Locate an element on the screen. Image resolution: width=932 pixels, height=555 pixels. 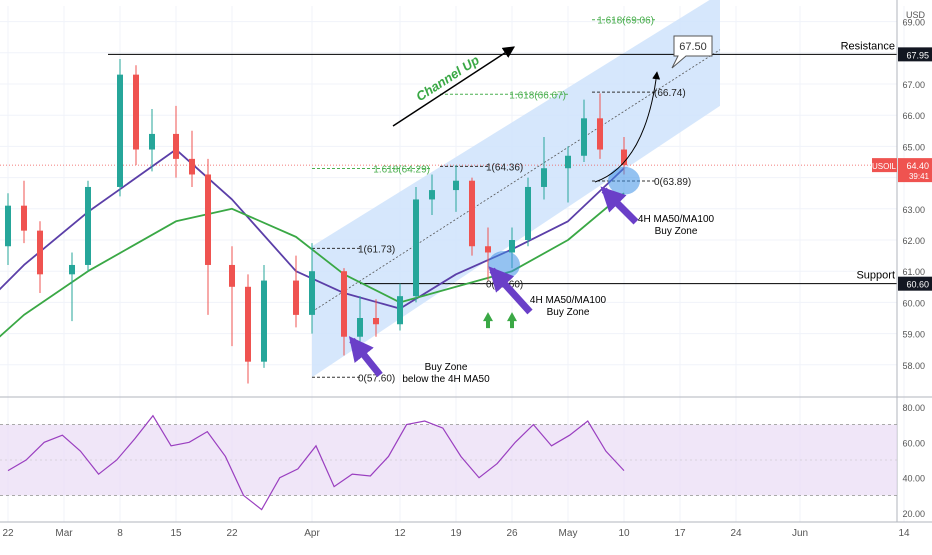
rsi-tick-label: 60.00 is located at coordinates (913, 443).